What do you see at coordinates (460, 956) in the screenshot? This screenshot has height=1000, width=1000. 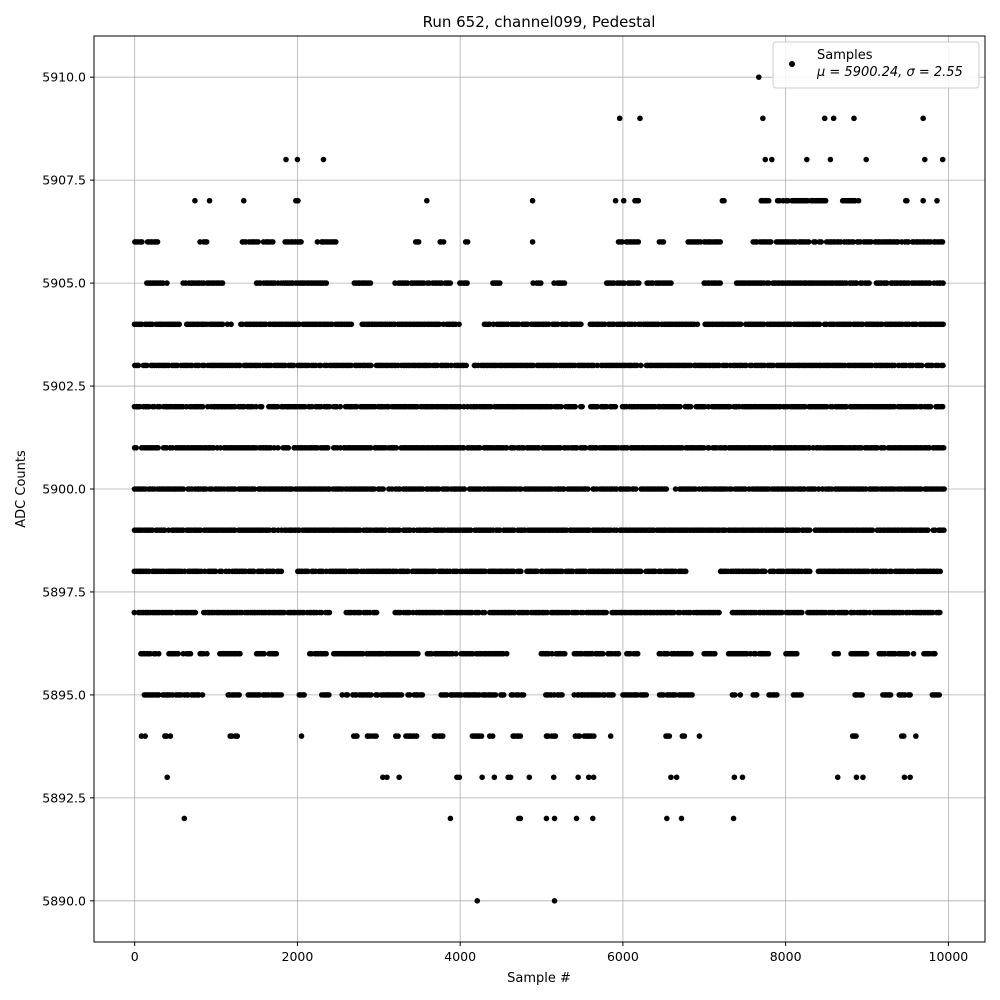 I see `x-tick-label: 4000` at bounding box center [460, 956].